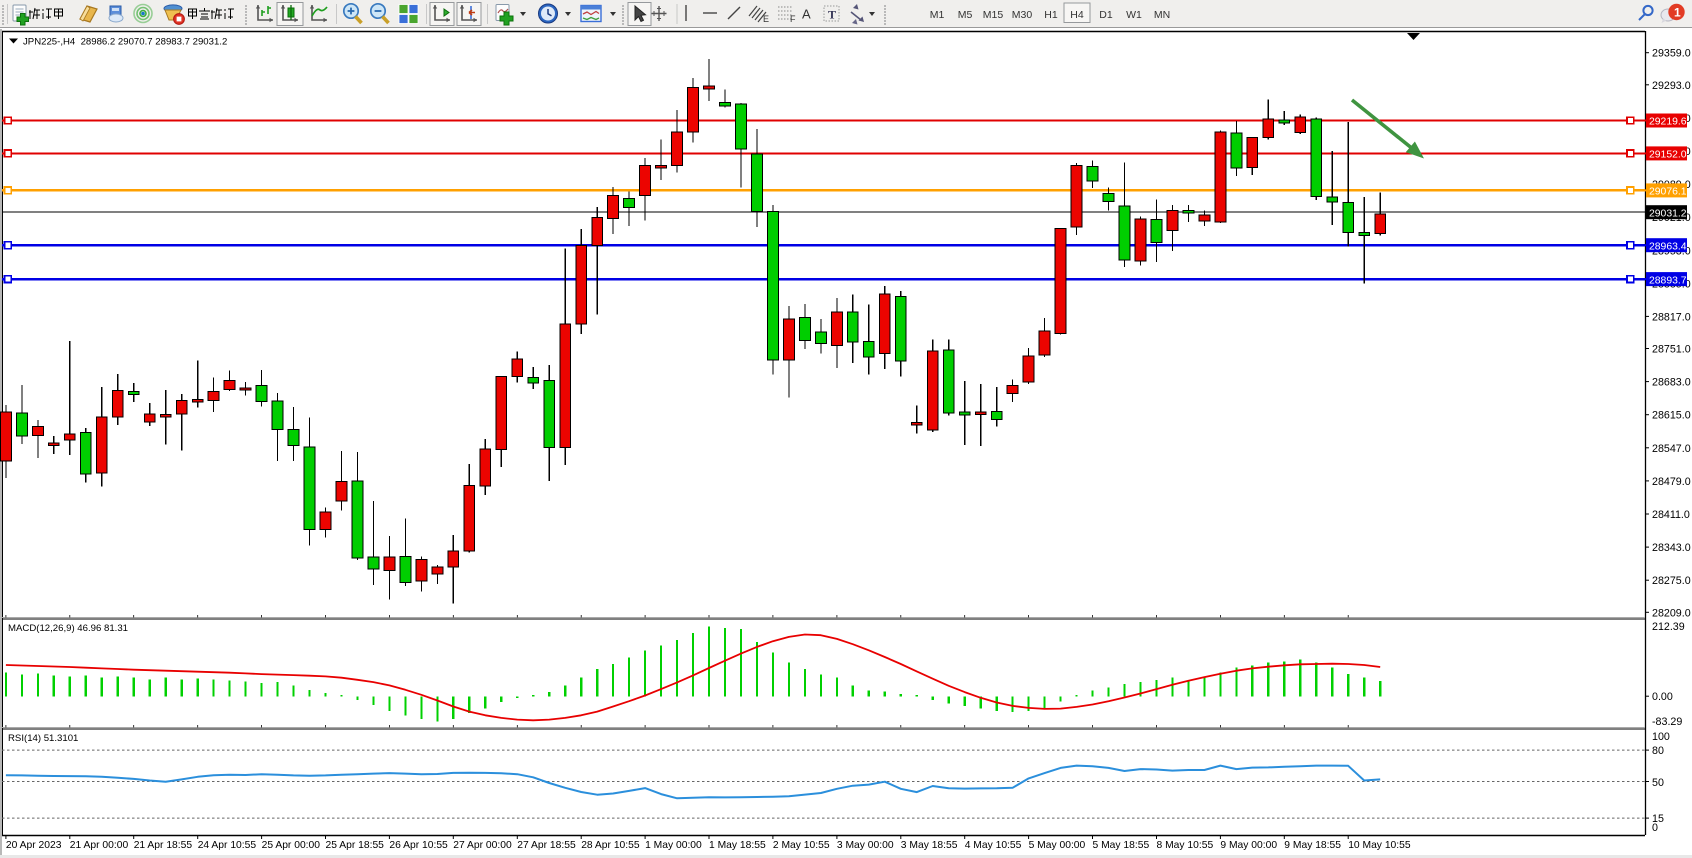  I want to click on svg-text: 0, so click(1655, 828).